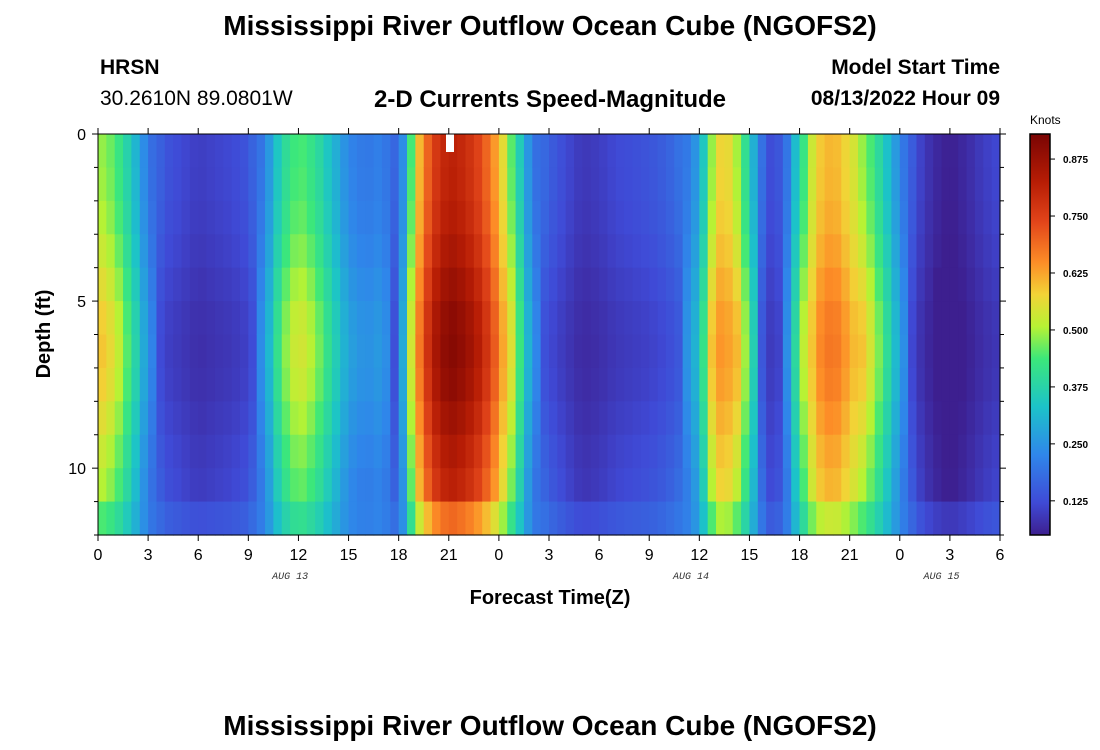 This screenshot has width=1100, height=750. What do you see at coordinates (498, 555) in the screenshot?
I see `x-tick-label: 0` at bounding box center [498, 555].